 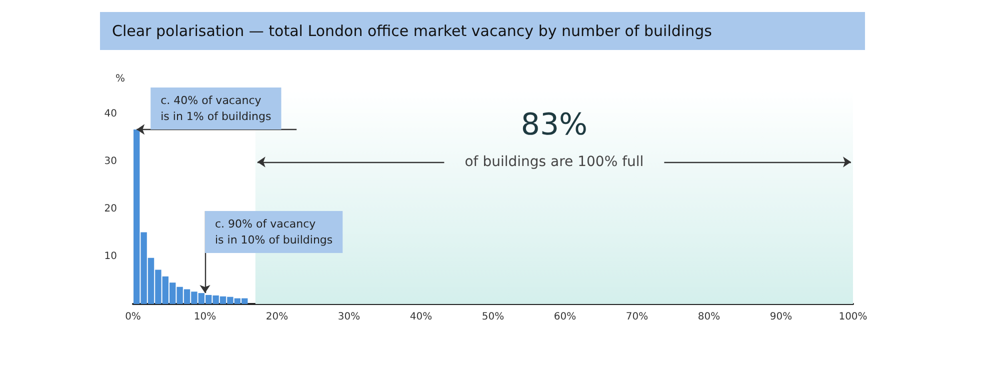 What do you see at coordinates (110, 208) in the screenshot?
I see `y-tick-label: 20` at bounding box center [110, 208].